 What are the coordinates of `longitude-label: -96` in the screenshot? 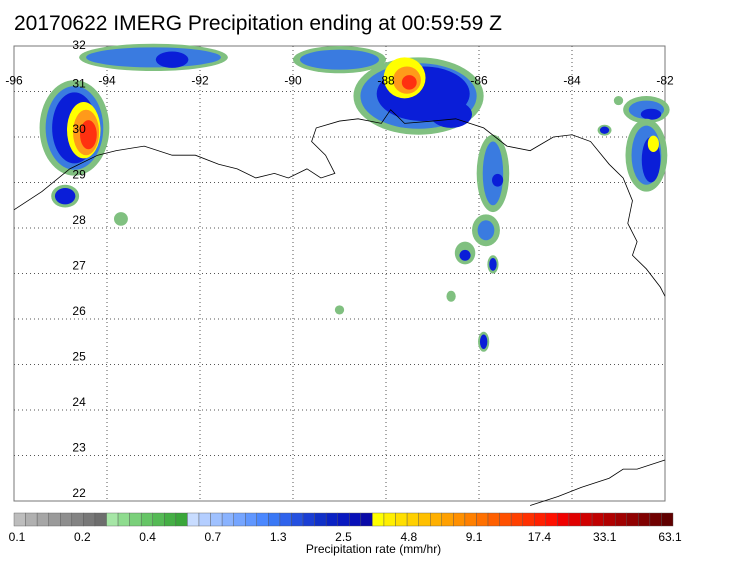 It's located at (14, 81).